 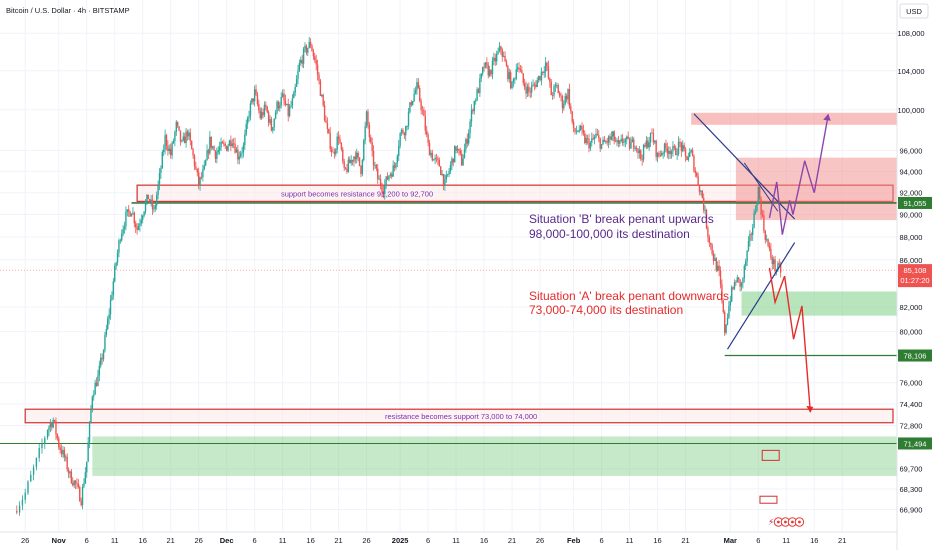 I want to click on time-tick-label: 16, so click(x=310, y=540).